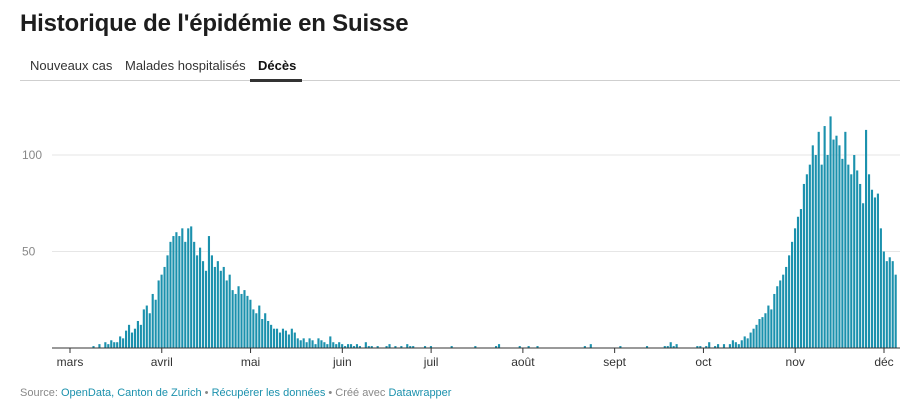 This screenshot has height=419, width=918. I want to click on get-data-link: Récupérer les données, so click(268, 393).